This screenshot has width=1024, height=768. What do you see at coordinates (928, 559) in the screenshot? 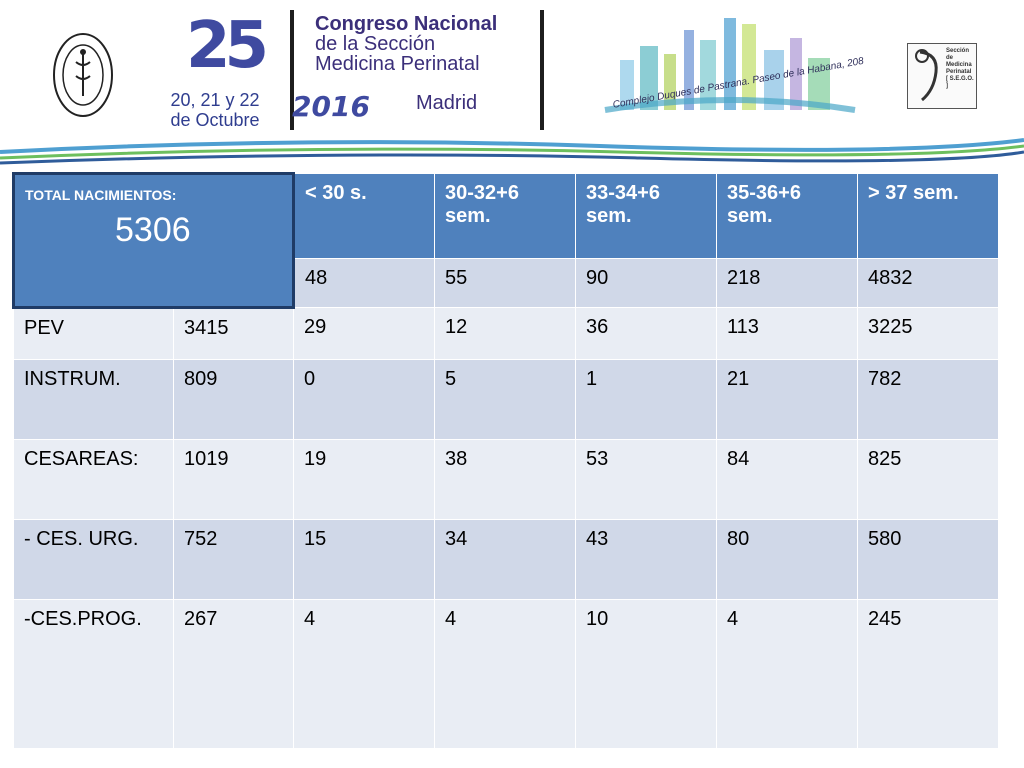
I see `cell: 580` at bounding box center [928, 559].